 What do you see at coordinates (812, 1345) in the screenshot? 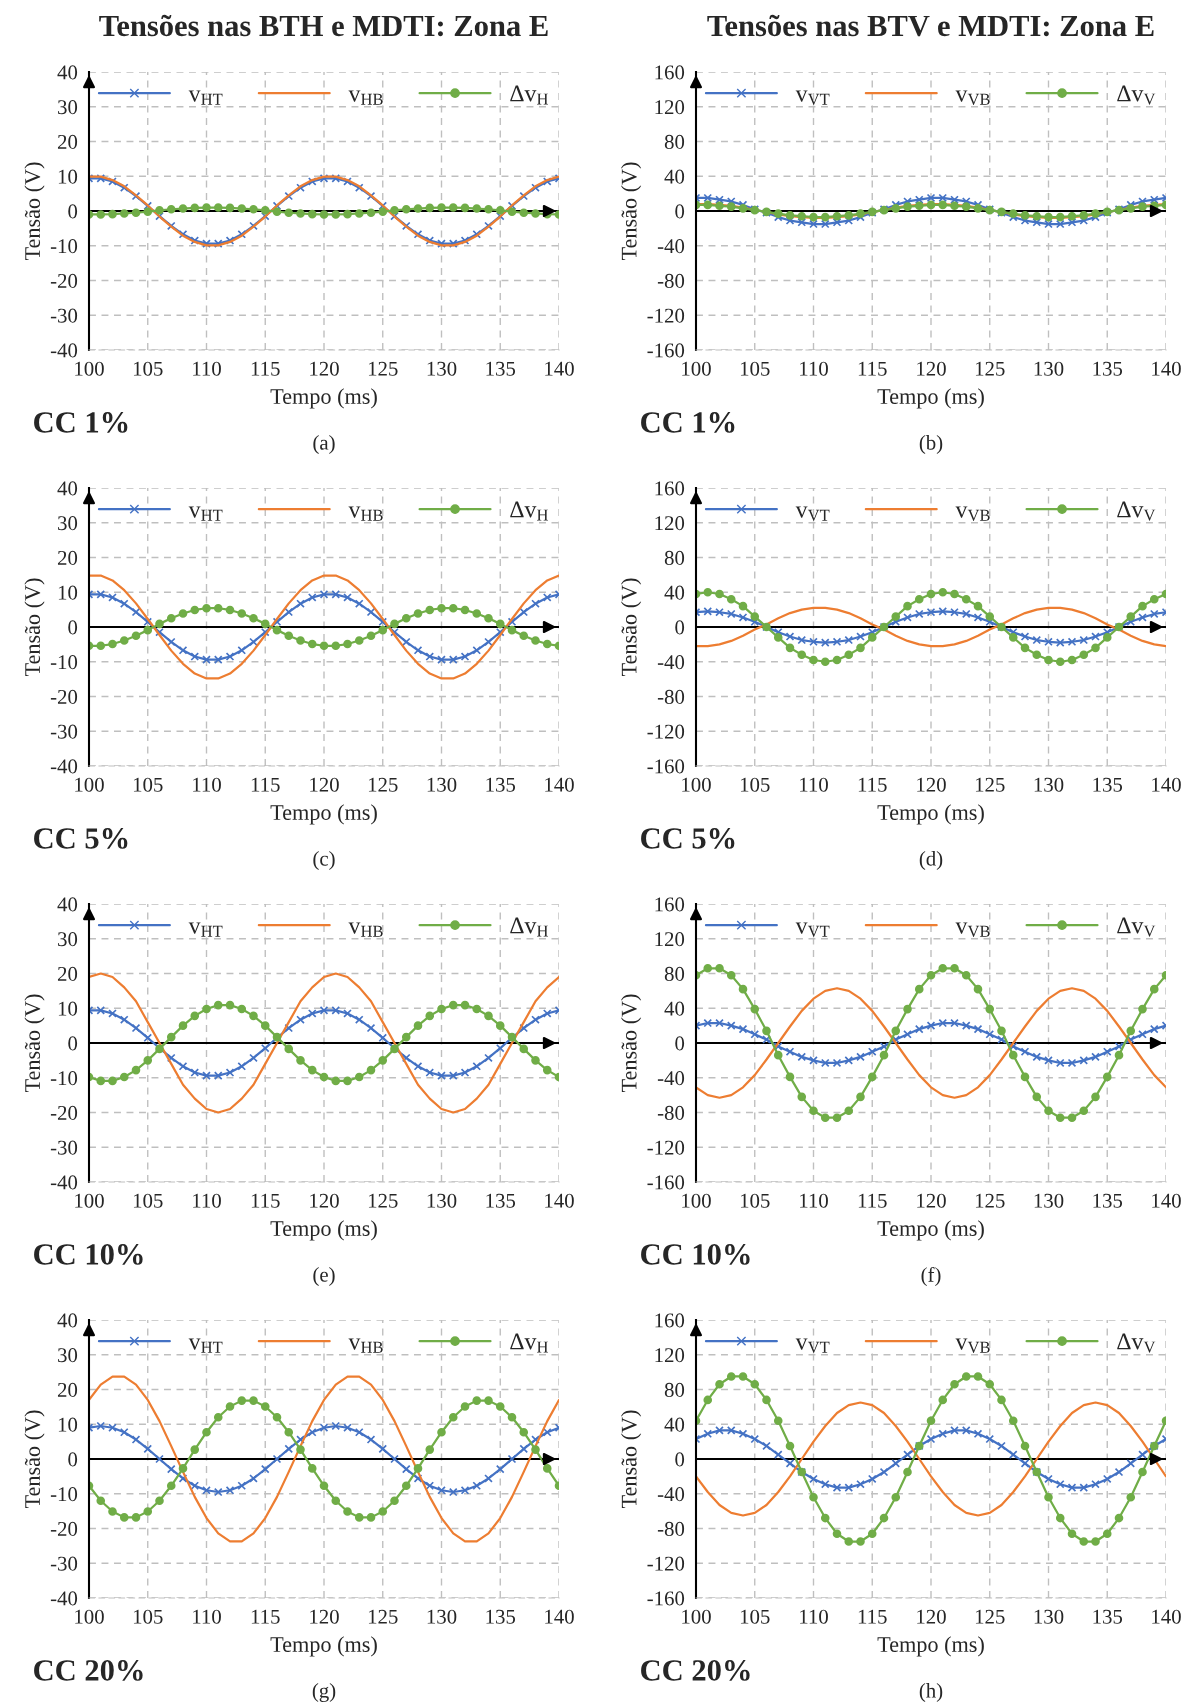
I see `legend-label: v$_{VT}$` at bounding box center [812, 1345].